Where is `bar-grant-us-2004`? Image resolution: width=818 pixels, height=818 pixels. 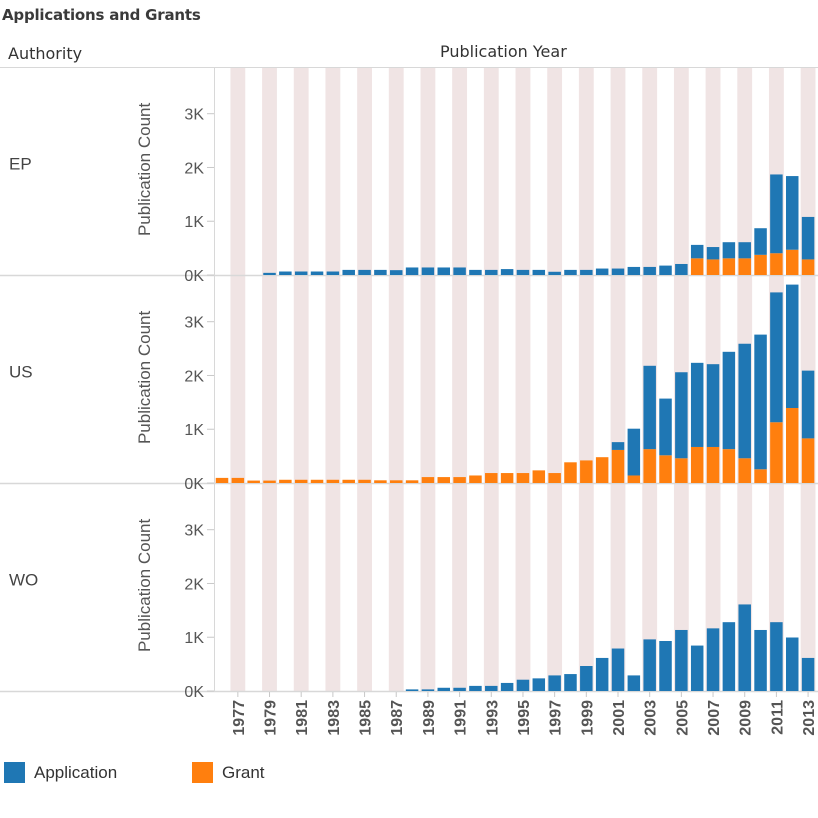
bar-grant-us-2004 is located at coordinates (665, 469).